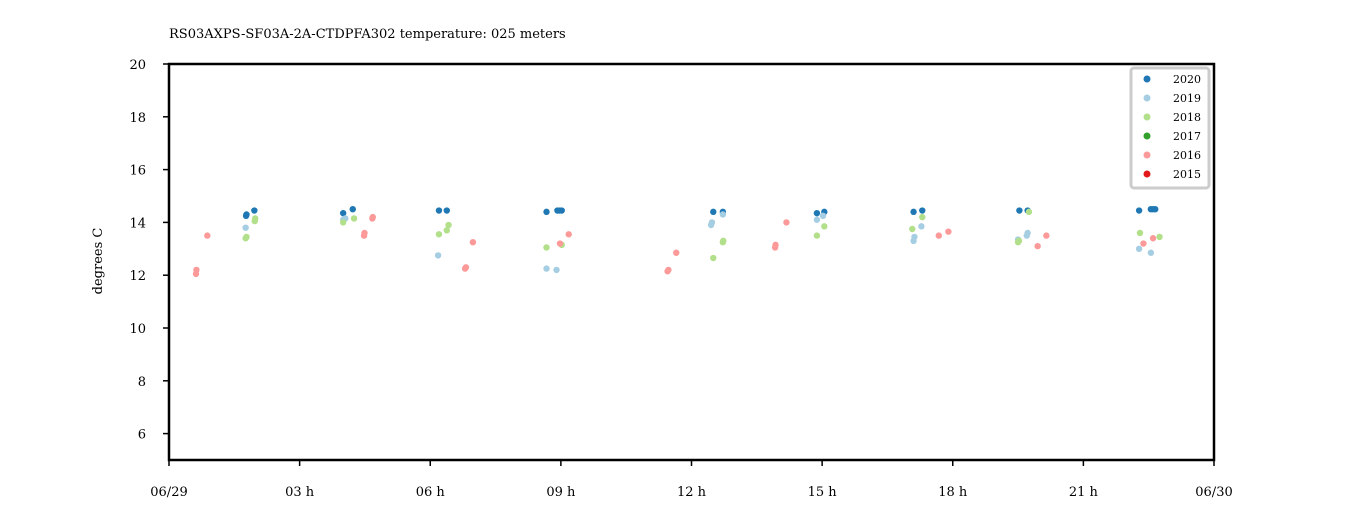 This screenshot has width=1350, height=525. I want to click on legend-marker-2016, so click(1147, 155).